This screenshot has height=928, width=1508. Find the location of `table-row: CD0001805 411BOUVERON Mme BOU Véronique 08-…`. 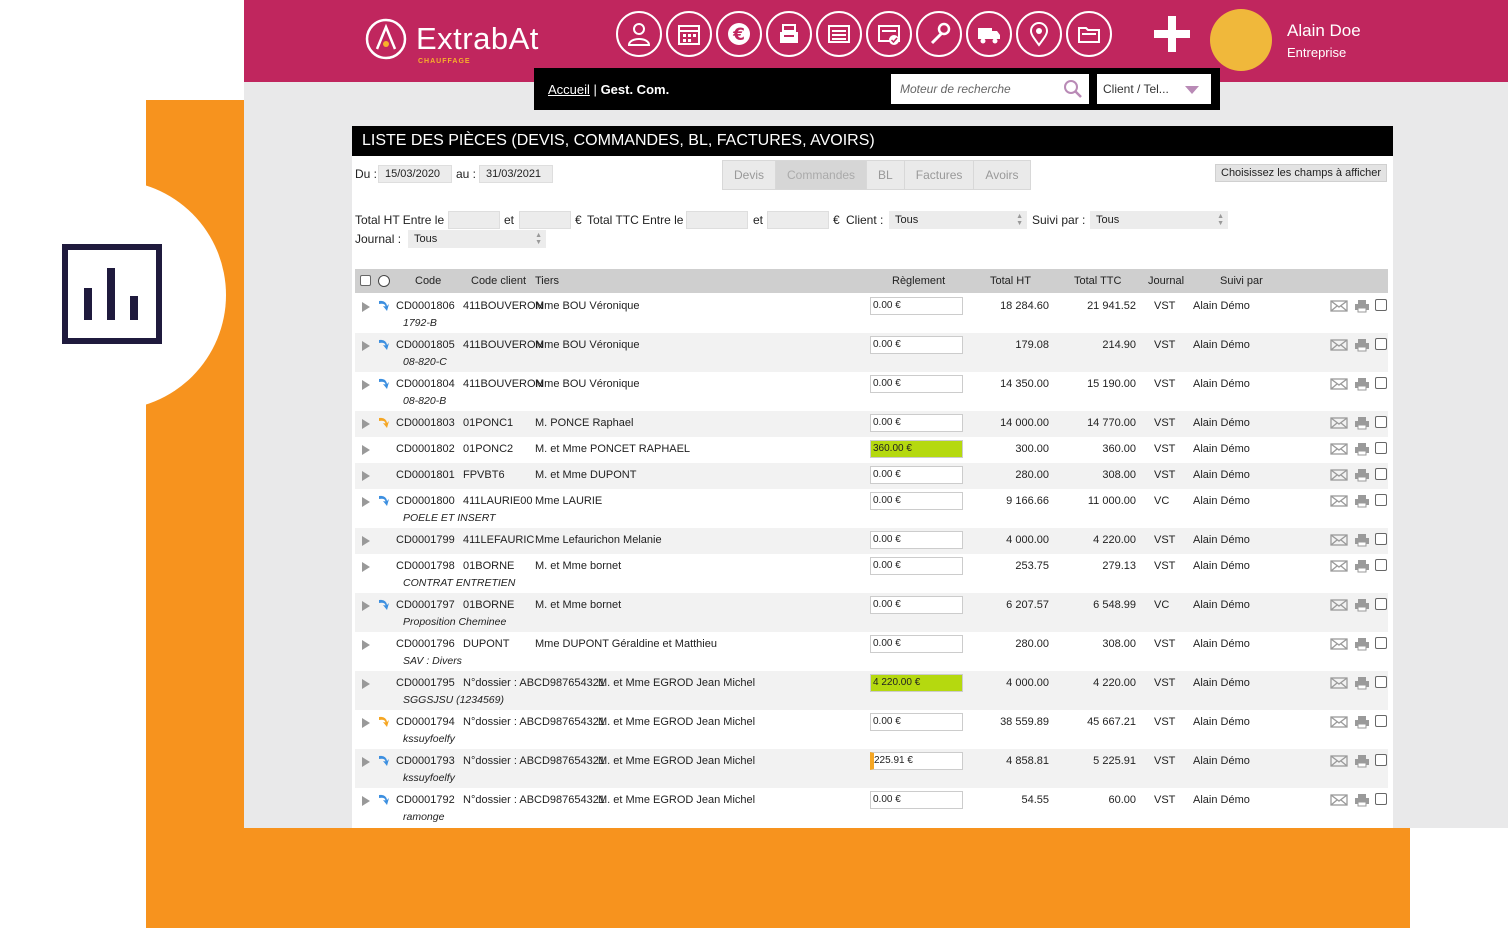

table-row: CD0001805 411BOUVERON Mme BOU Véronique 08-… is located at coordinates (871, 352).